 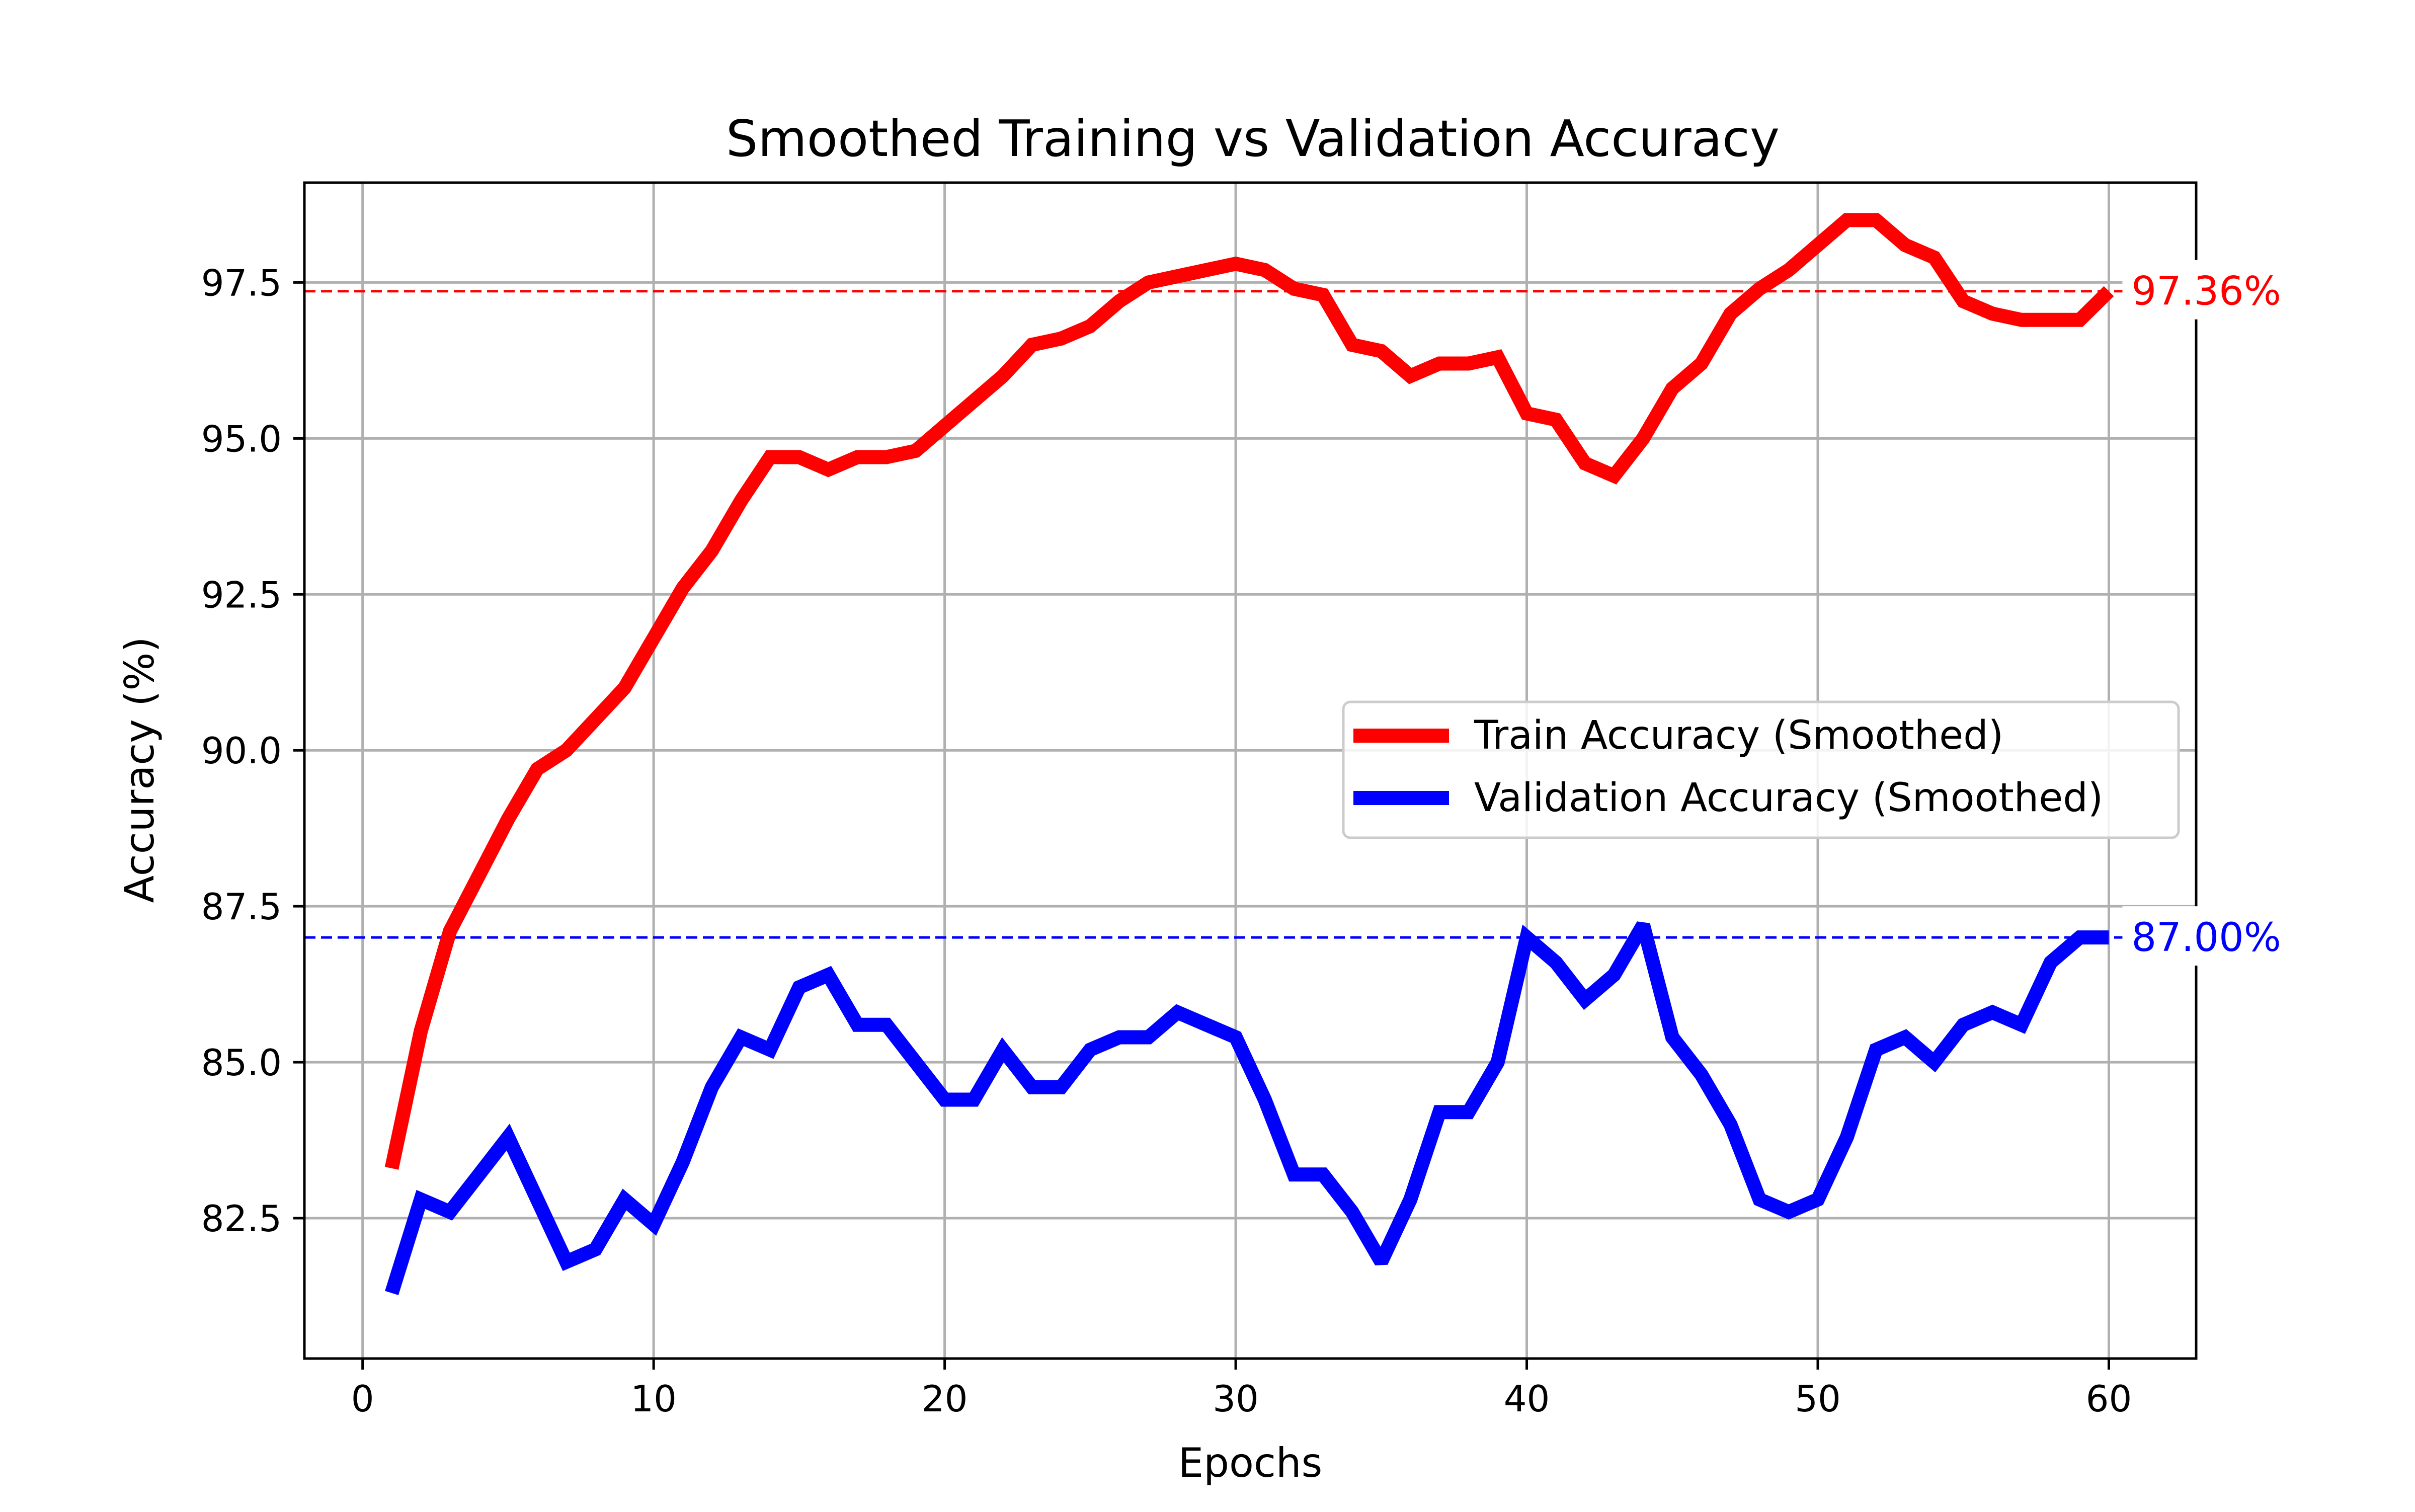 What do you see at coordinates (2109, 1399) in the screenshot?
I see `x-tick-label: 60` at bounding box center [2109, 1399].